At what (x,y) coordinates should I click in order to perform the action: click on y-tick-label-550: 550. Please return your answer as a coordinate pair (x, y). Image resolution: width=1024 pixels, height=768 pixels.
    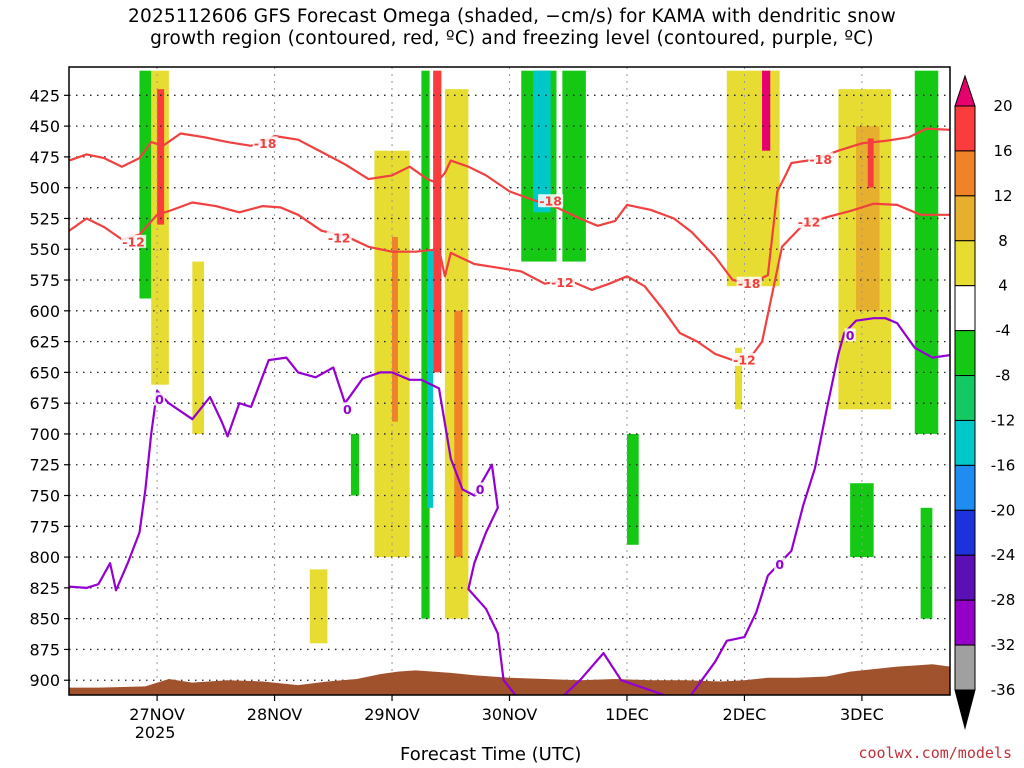
    Looking at the image, I should click on (44, 249).